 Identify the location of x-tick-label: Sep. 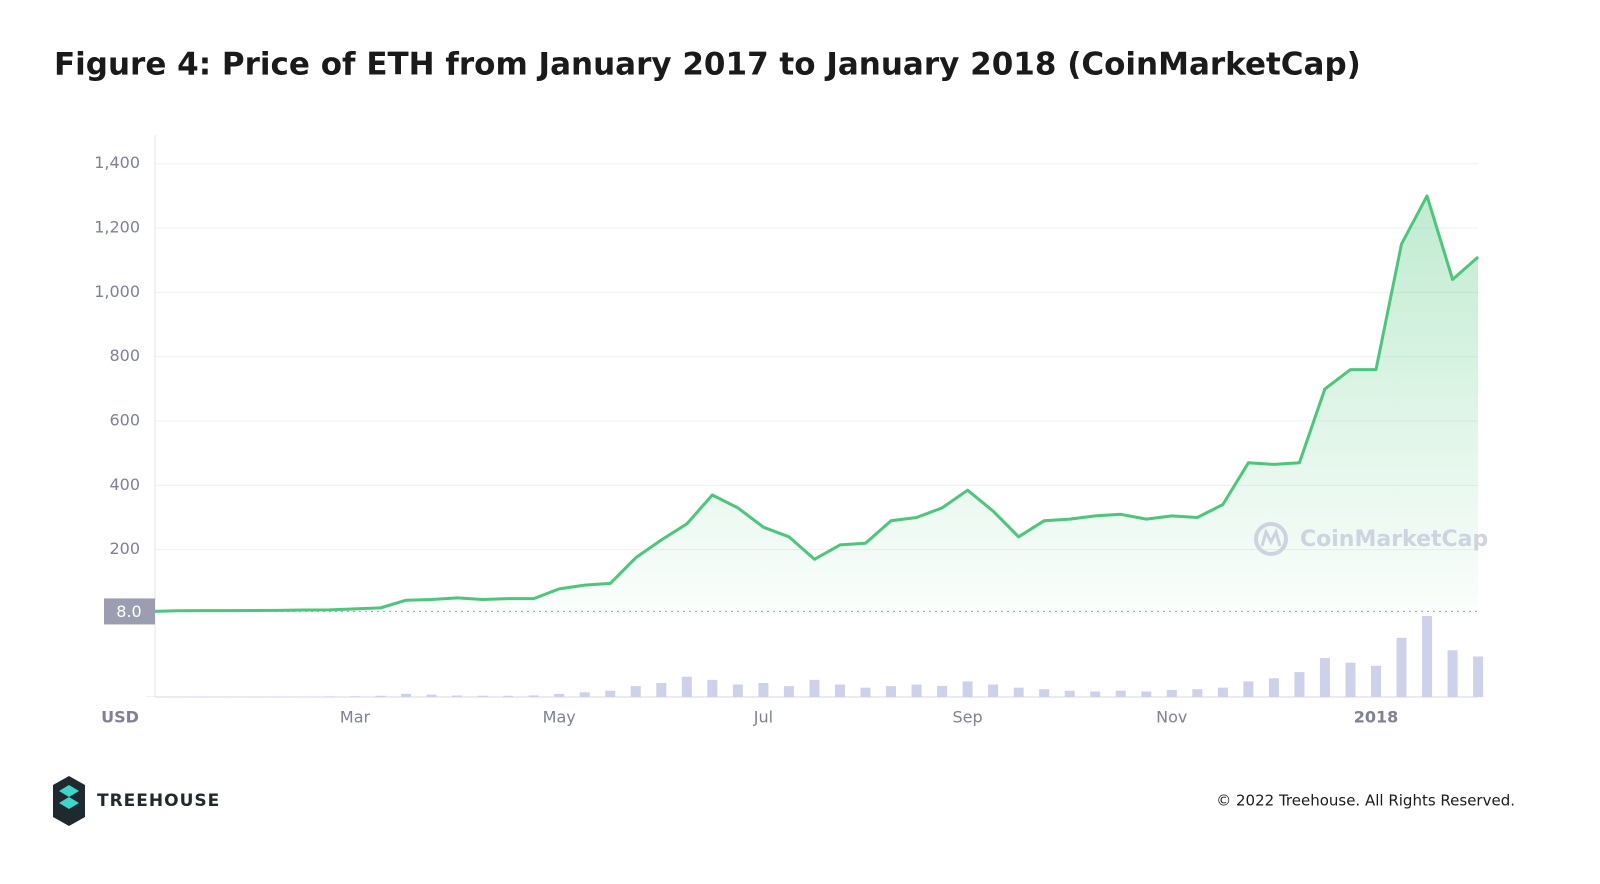
(968, 717).